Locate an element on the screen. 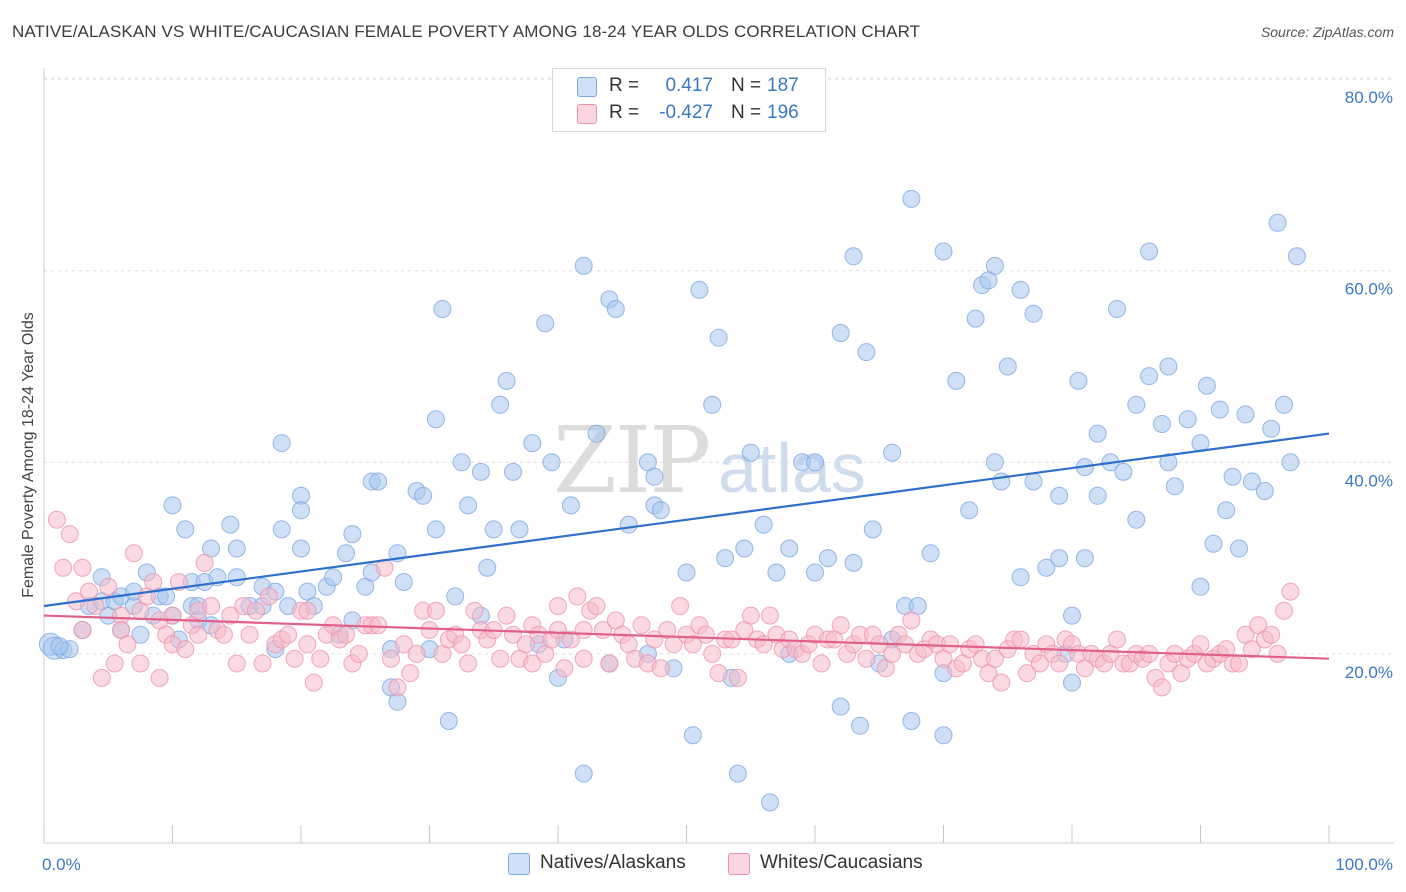 The height and width of the screenshot is (892, 1406). legend-swatch-whites is located at coordinates (587, 114).